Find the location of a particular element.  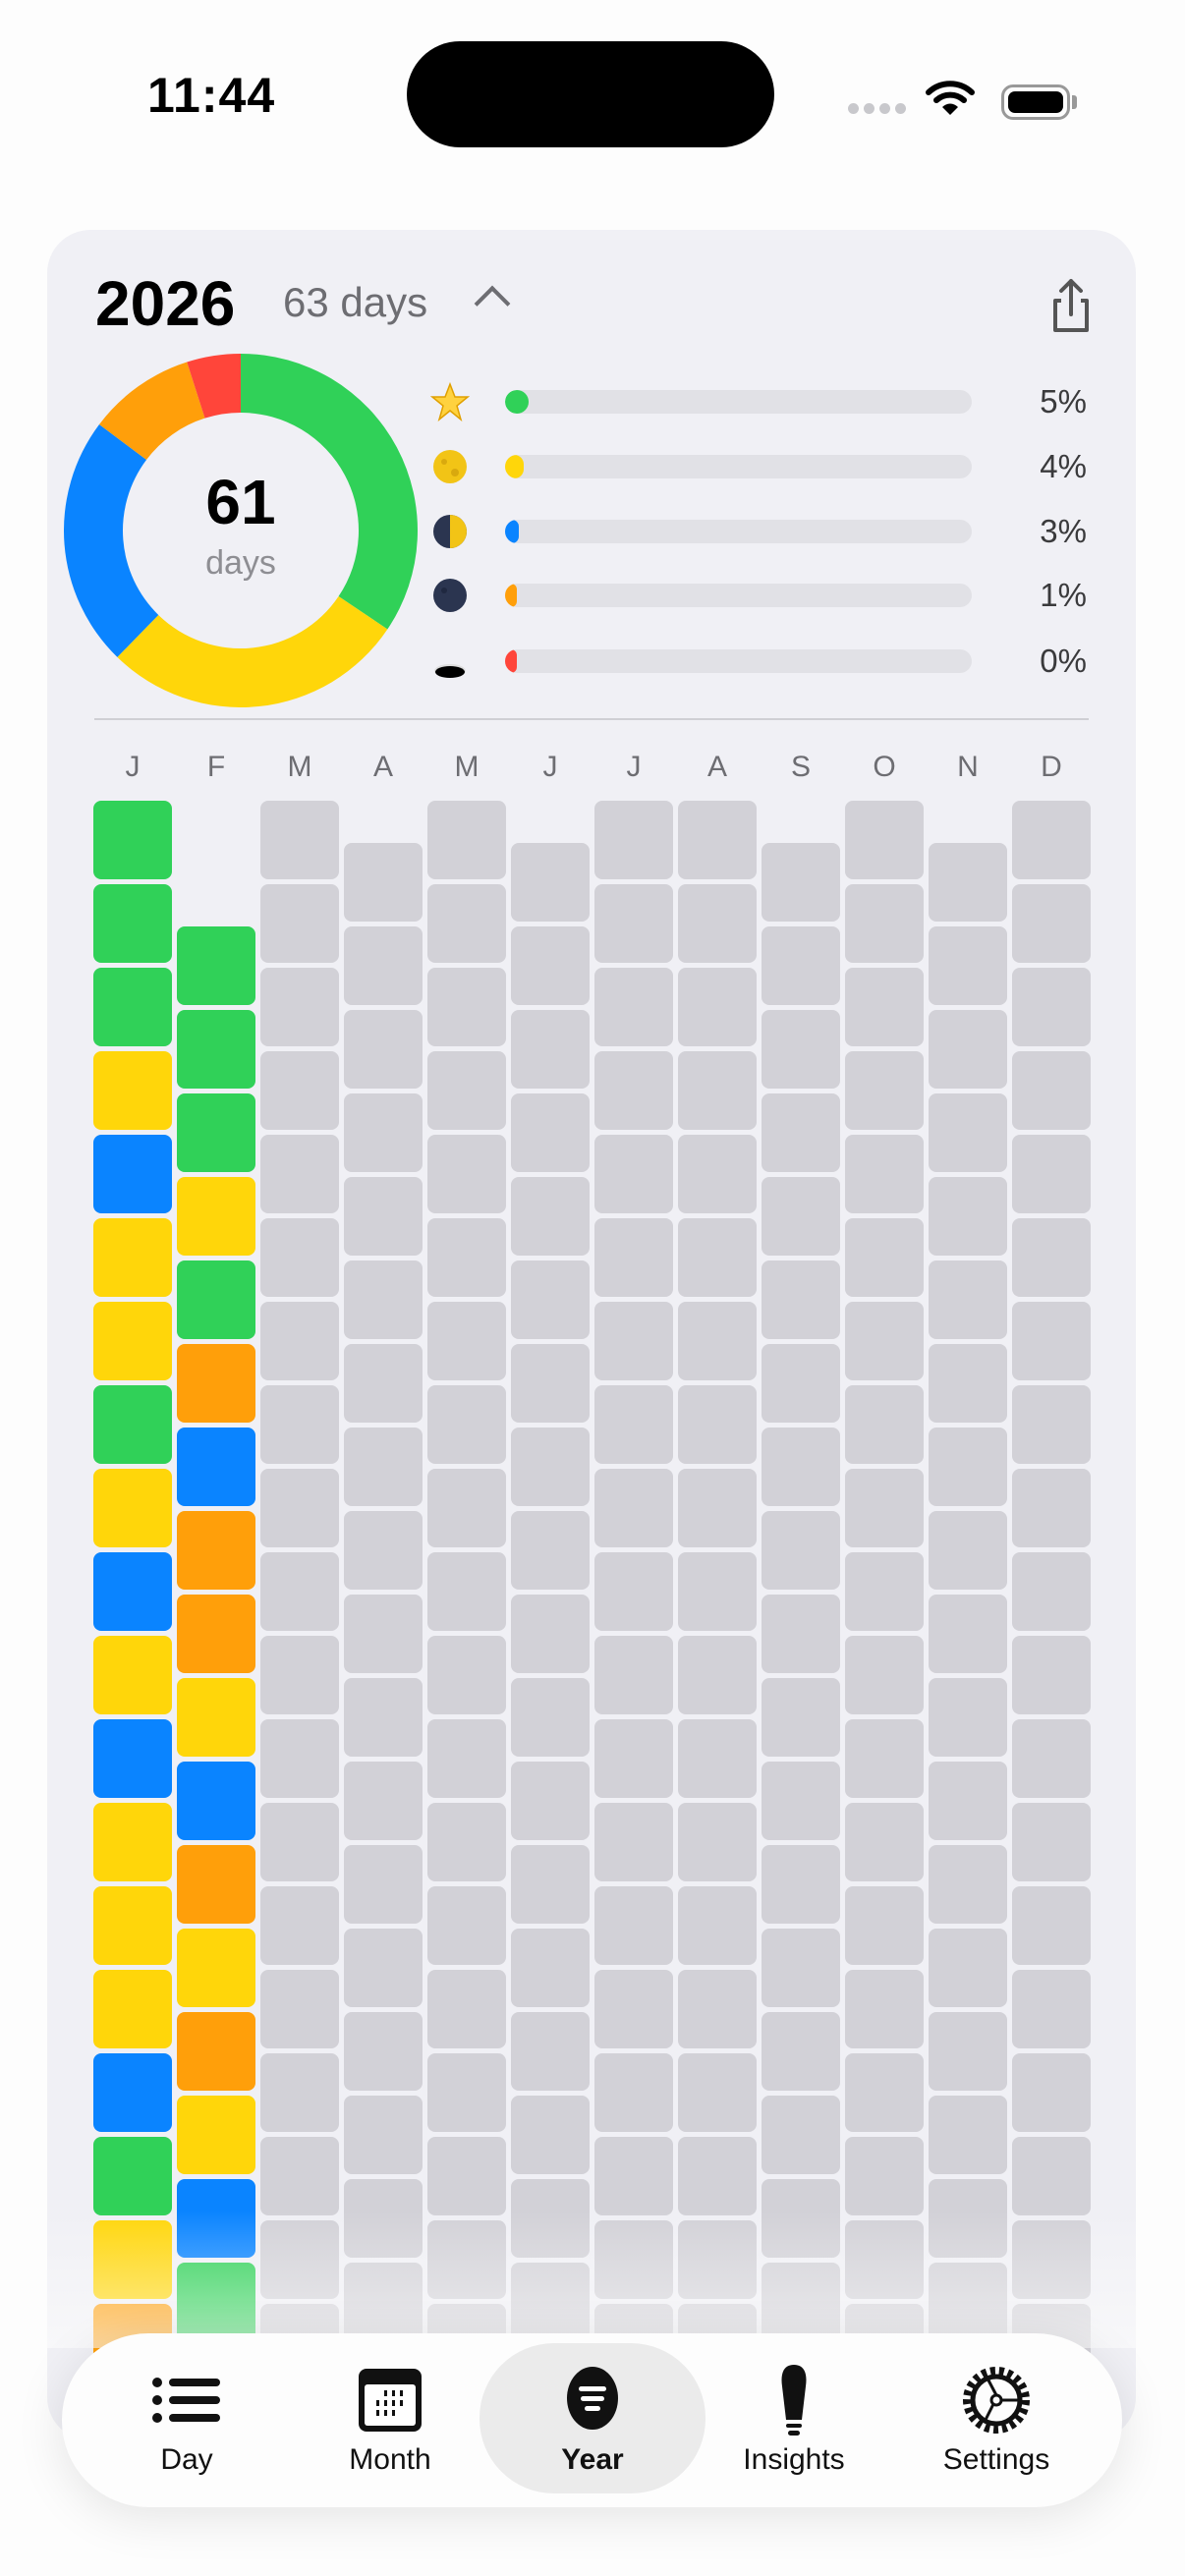

tab-settings: Settings is located at coordinates (997, 2420).